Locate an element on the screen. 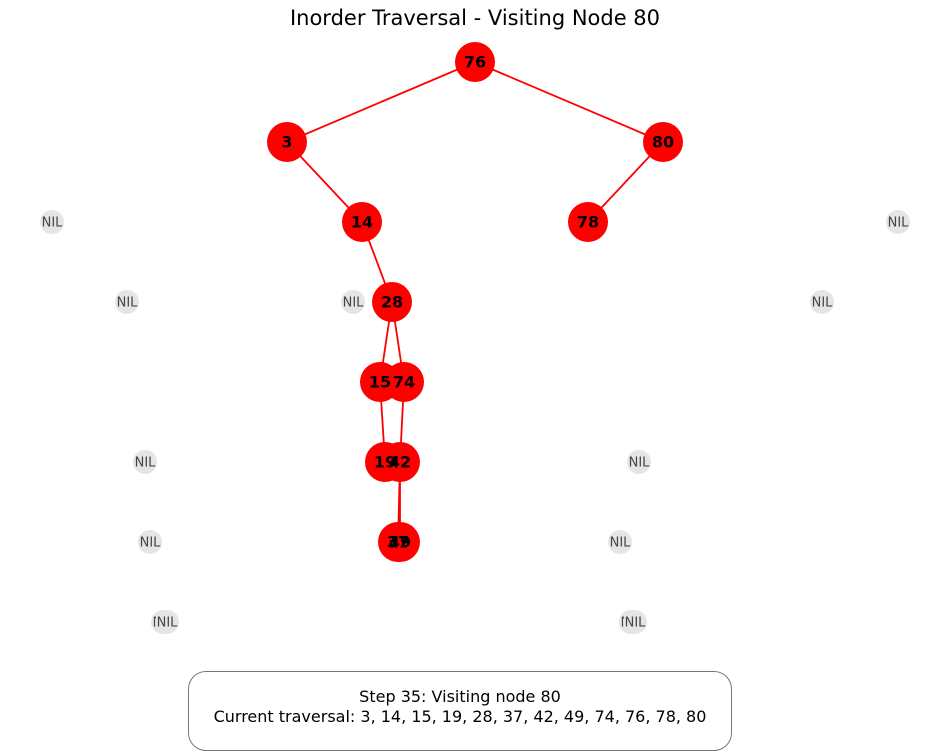 This screenshot has height=751, width=950. node-label-49: 49 is located at coordinates (400, 542).